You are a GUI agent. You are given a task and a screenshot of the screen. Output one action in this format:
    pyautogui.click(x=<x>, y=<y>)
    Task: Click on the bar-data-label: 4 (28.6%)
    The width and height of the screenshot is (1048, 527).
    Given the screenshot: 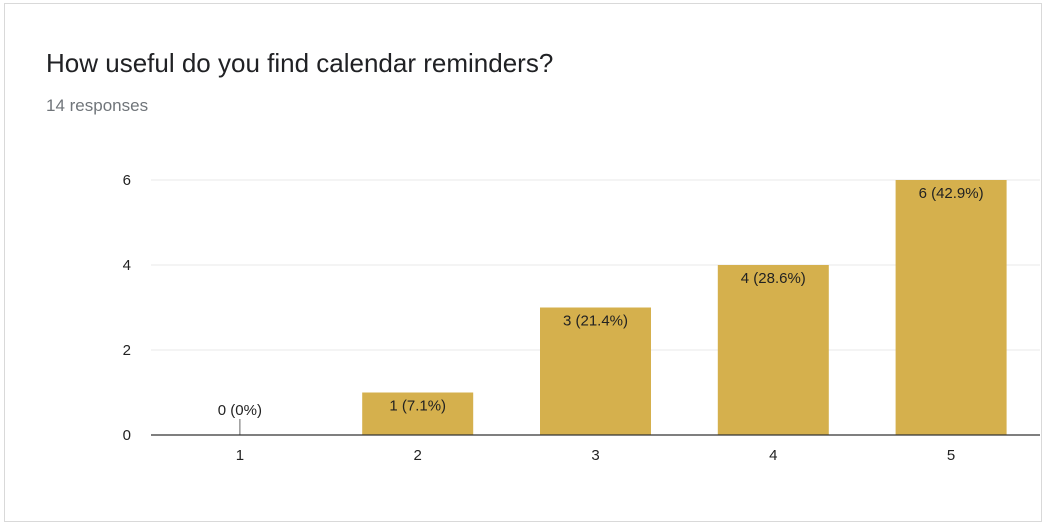 What is the action you would take?
    pyautogui.click(x=773, y=278)
    